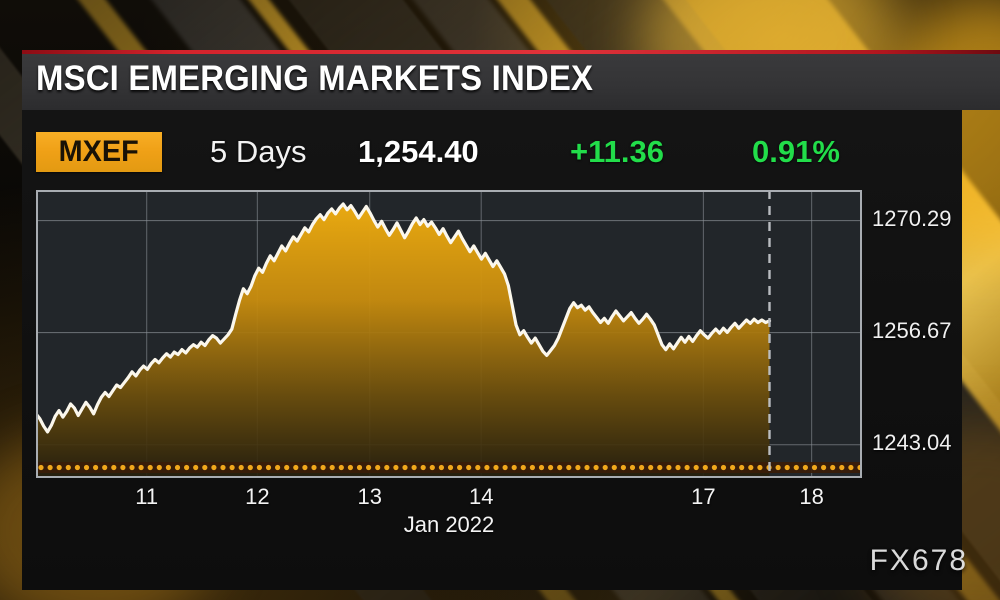 The height and width of the screenshot is (600, 1000). I want to click on x-axis-tick-13: 13, so click(369, 496).